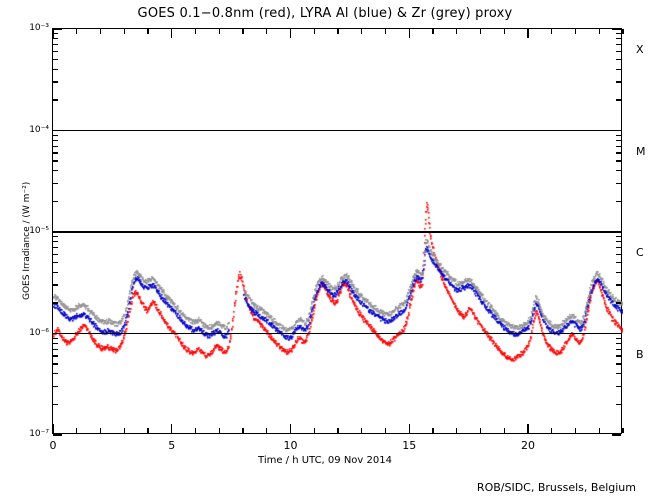 This screenshot has width=650, height=500. What do you see at coordinates (528, 445) in the screenshot?
I see `x-axis-tick-label: 20` at bounding box center [528, 445].